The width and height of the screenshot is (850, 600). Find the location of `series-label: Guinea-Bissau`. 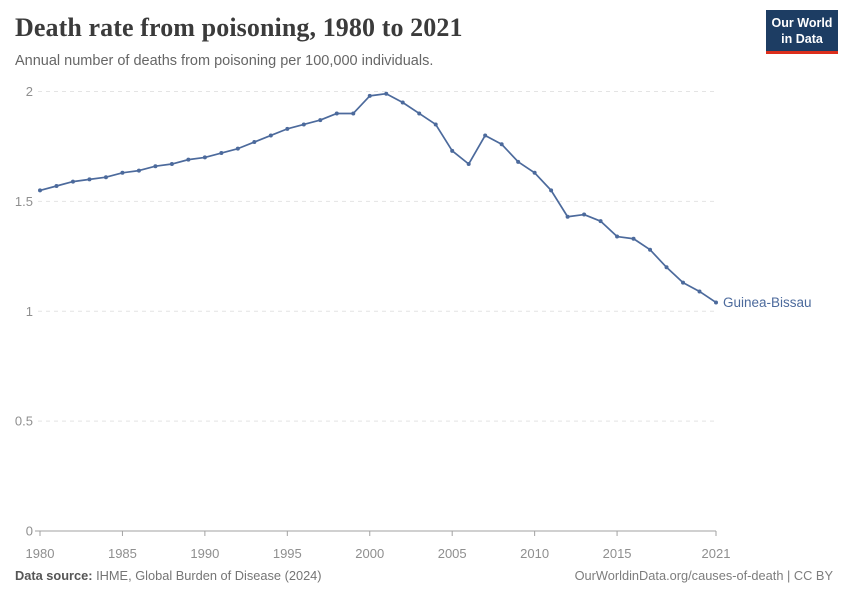

series-label: Guinea-Bissau is located at coordinates (767, 302).